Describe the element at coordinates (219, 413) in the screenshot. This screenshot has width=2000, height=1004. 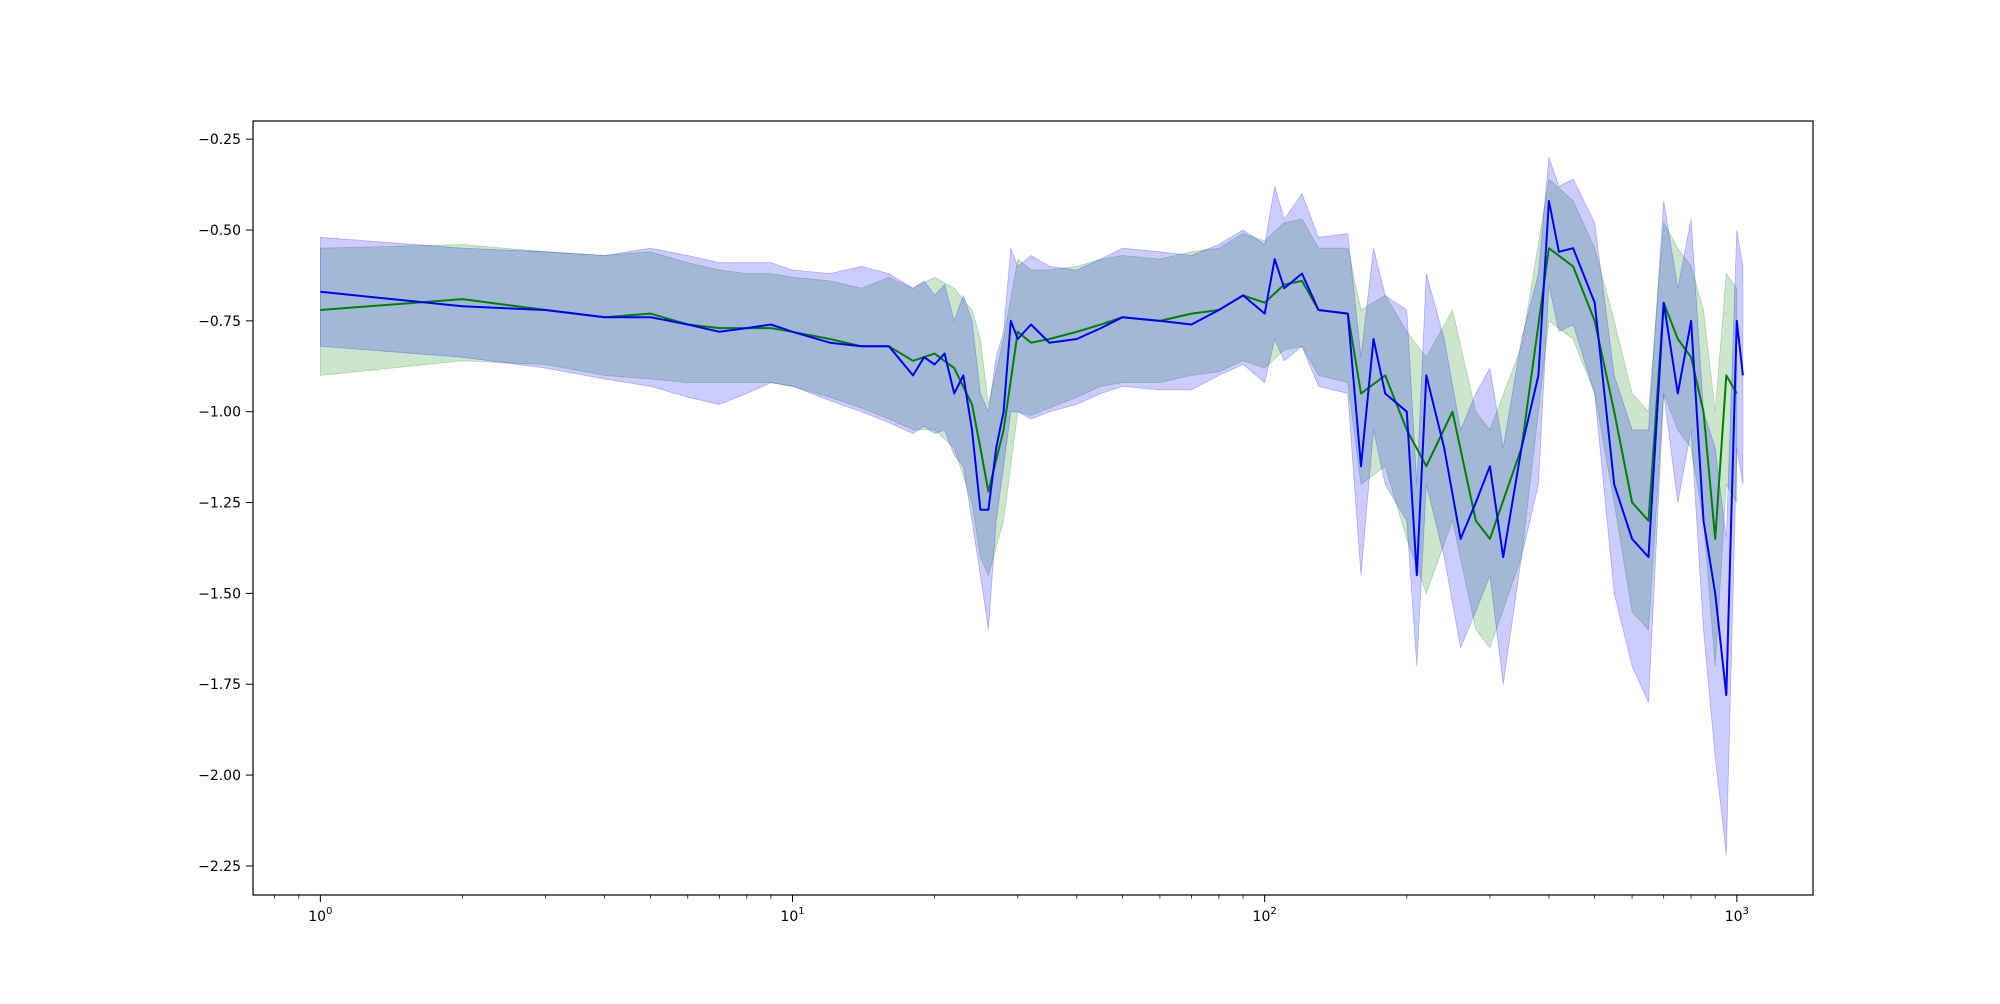
I see `y-tick-label: −1.00` at that location.